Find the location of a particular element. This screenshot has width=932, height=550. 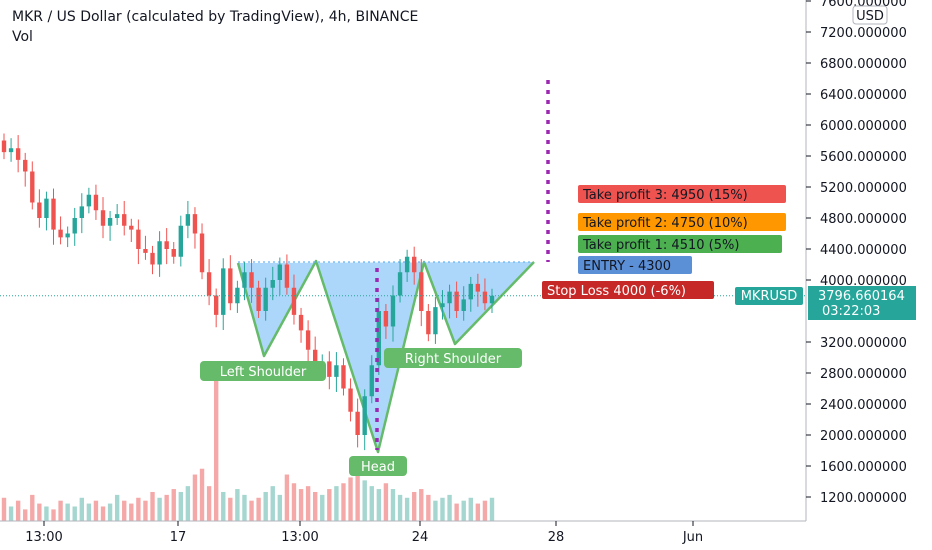

price-tick-label: 4000.000000 is located at coordinates (863, 281).